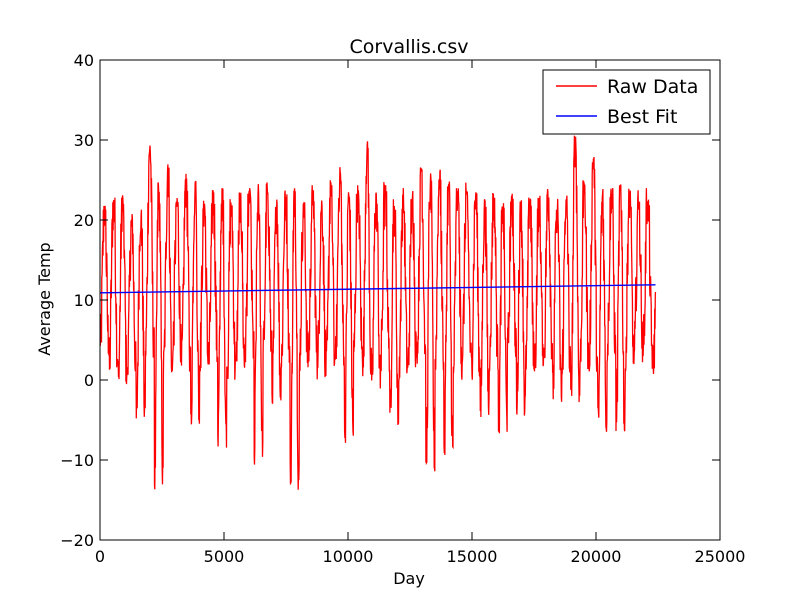 Image resolution: width=800 pixels, height=600 pixels. I want to click on x-tick-label: 5000, so click(224, 556).